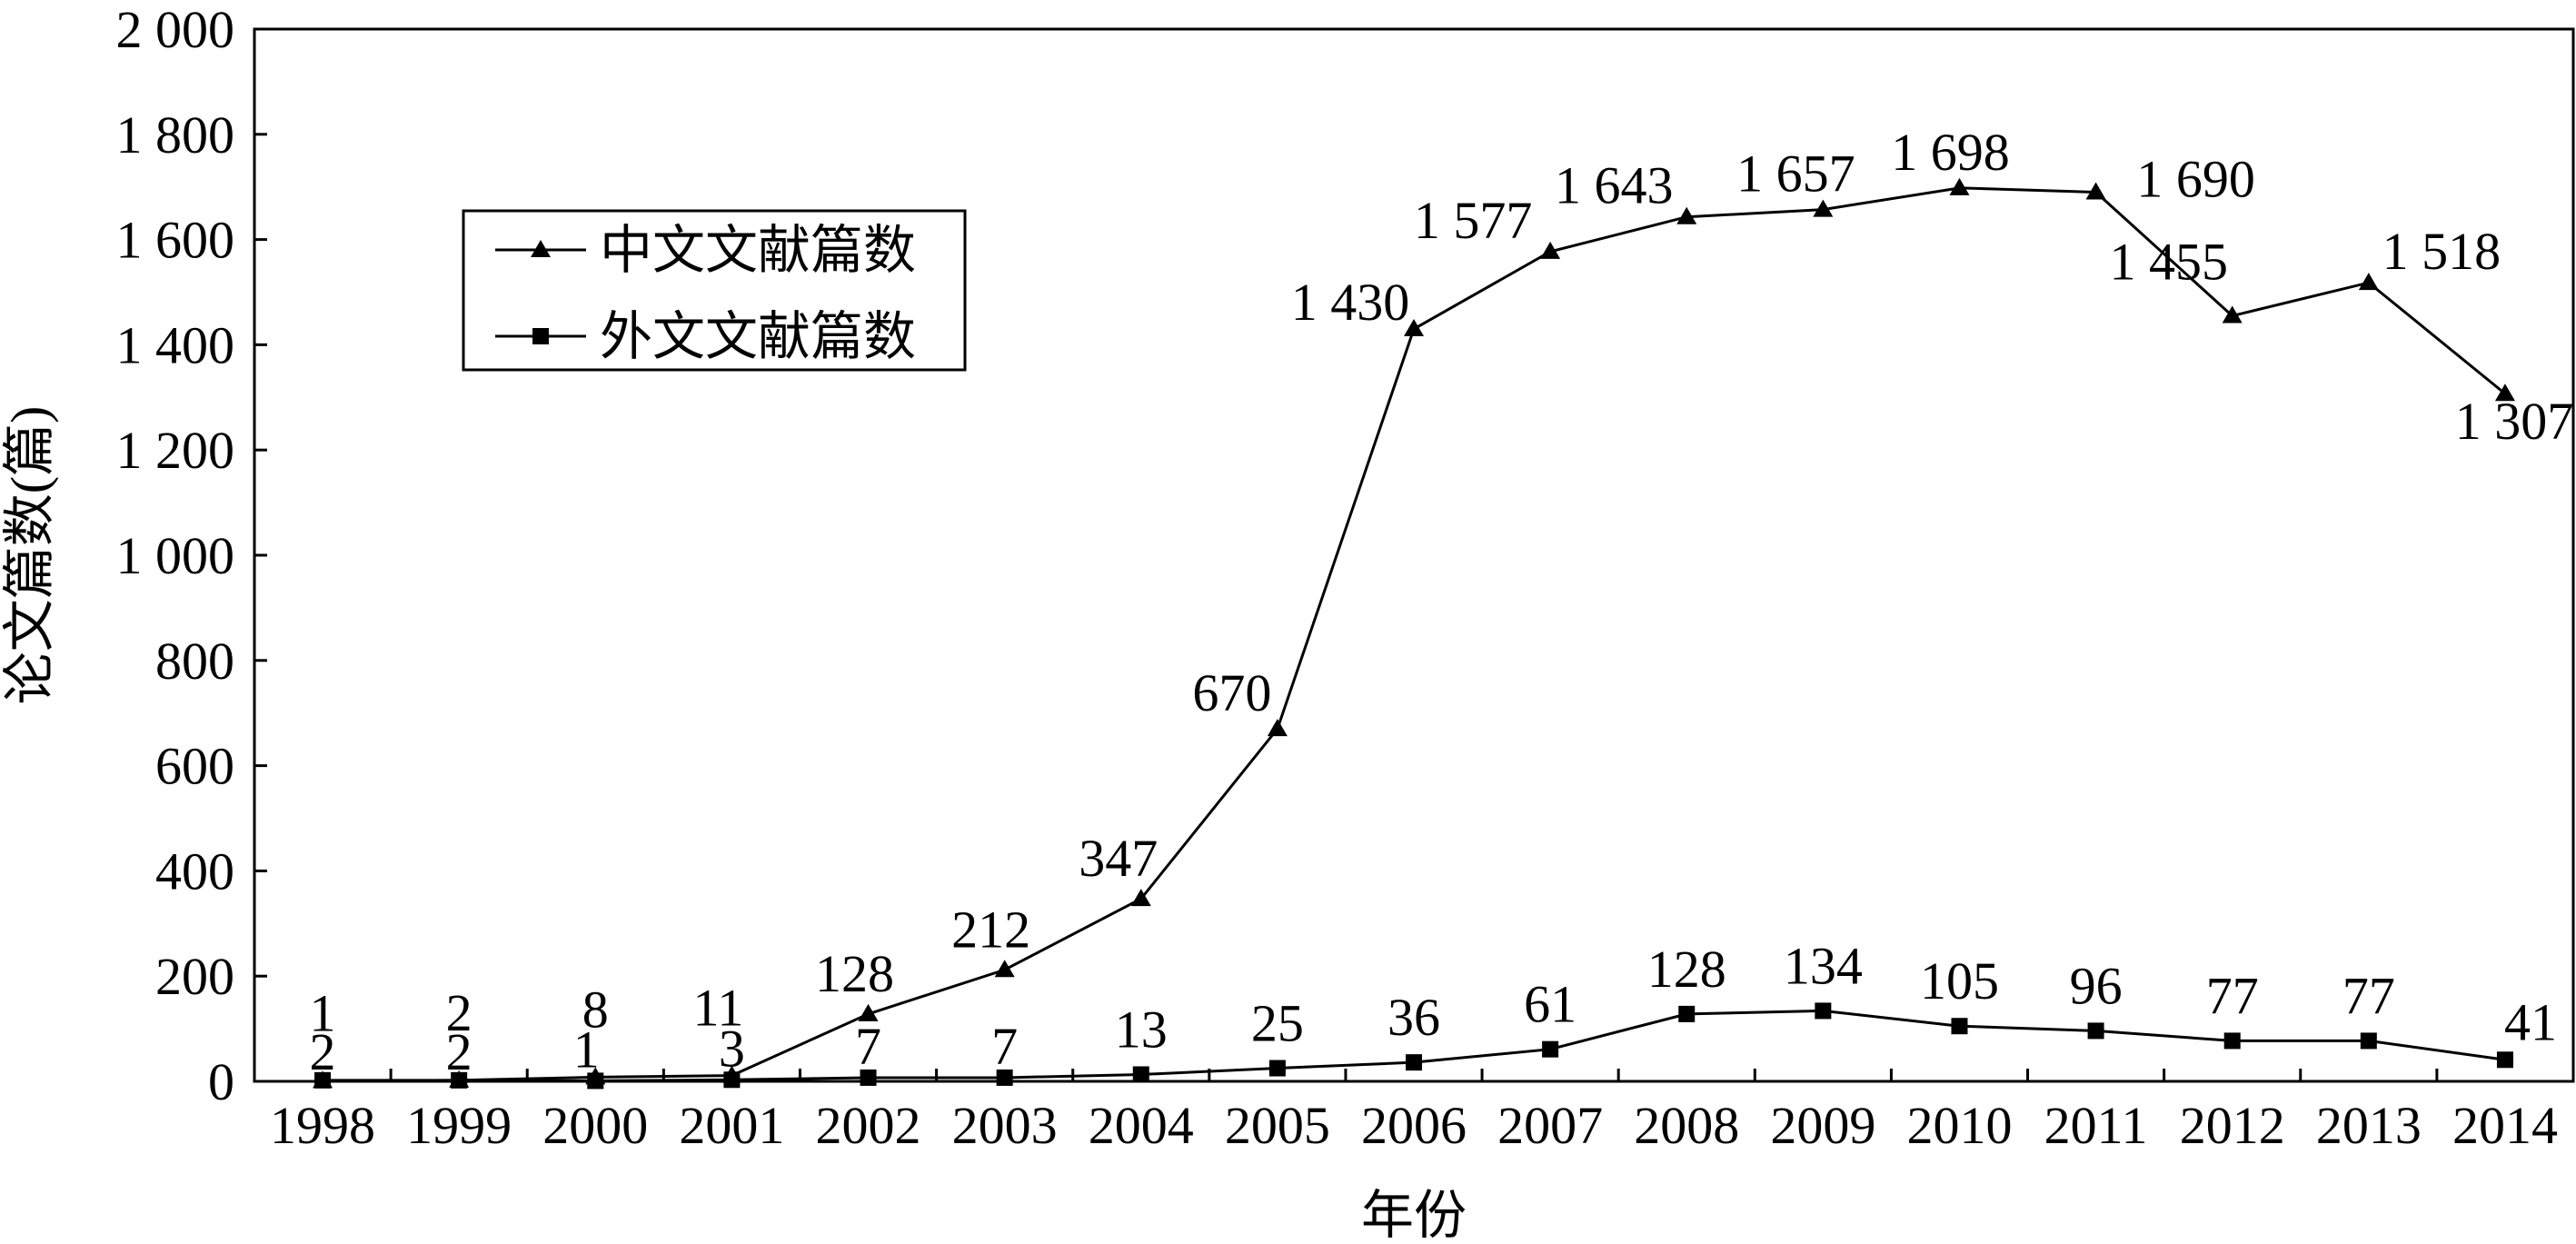 This screenshot has width=2576, height=1244. I want to click on x-tick-label: 2000, so click(595, 1125).